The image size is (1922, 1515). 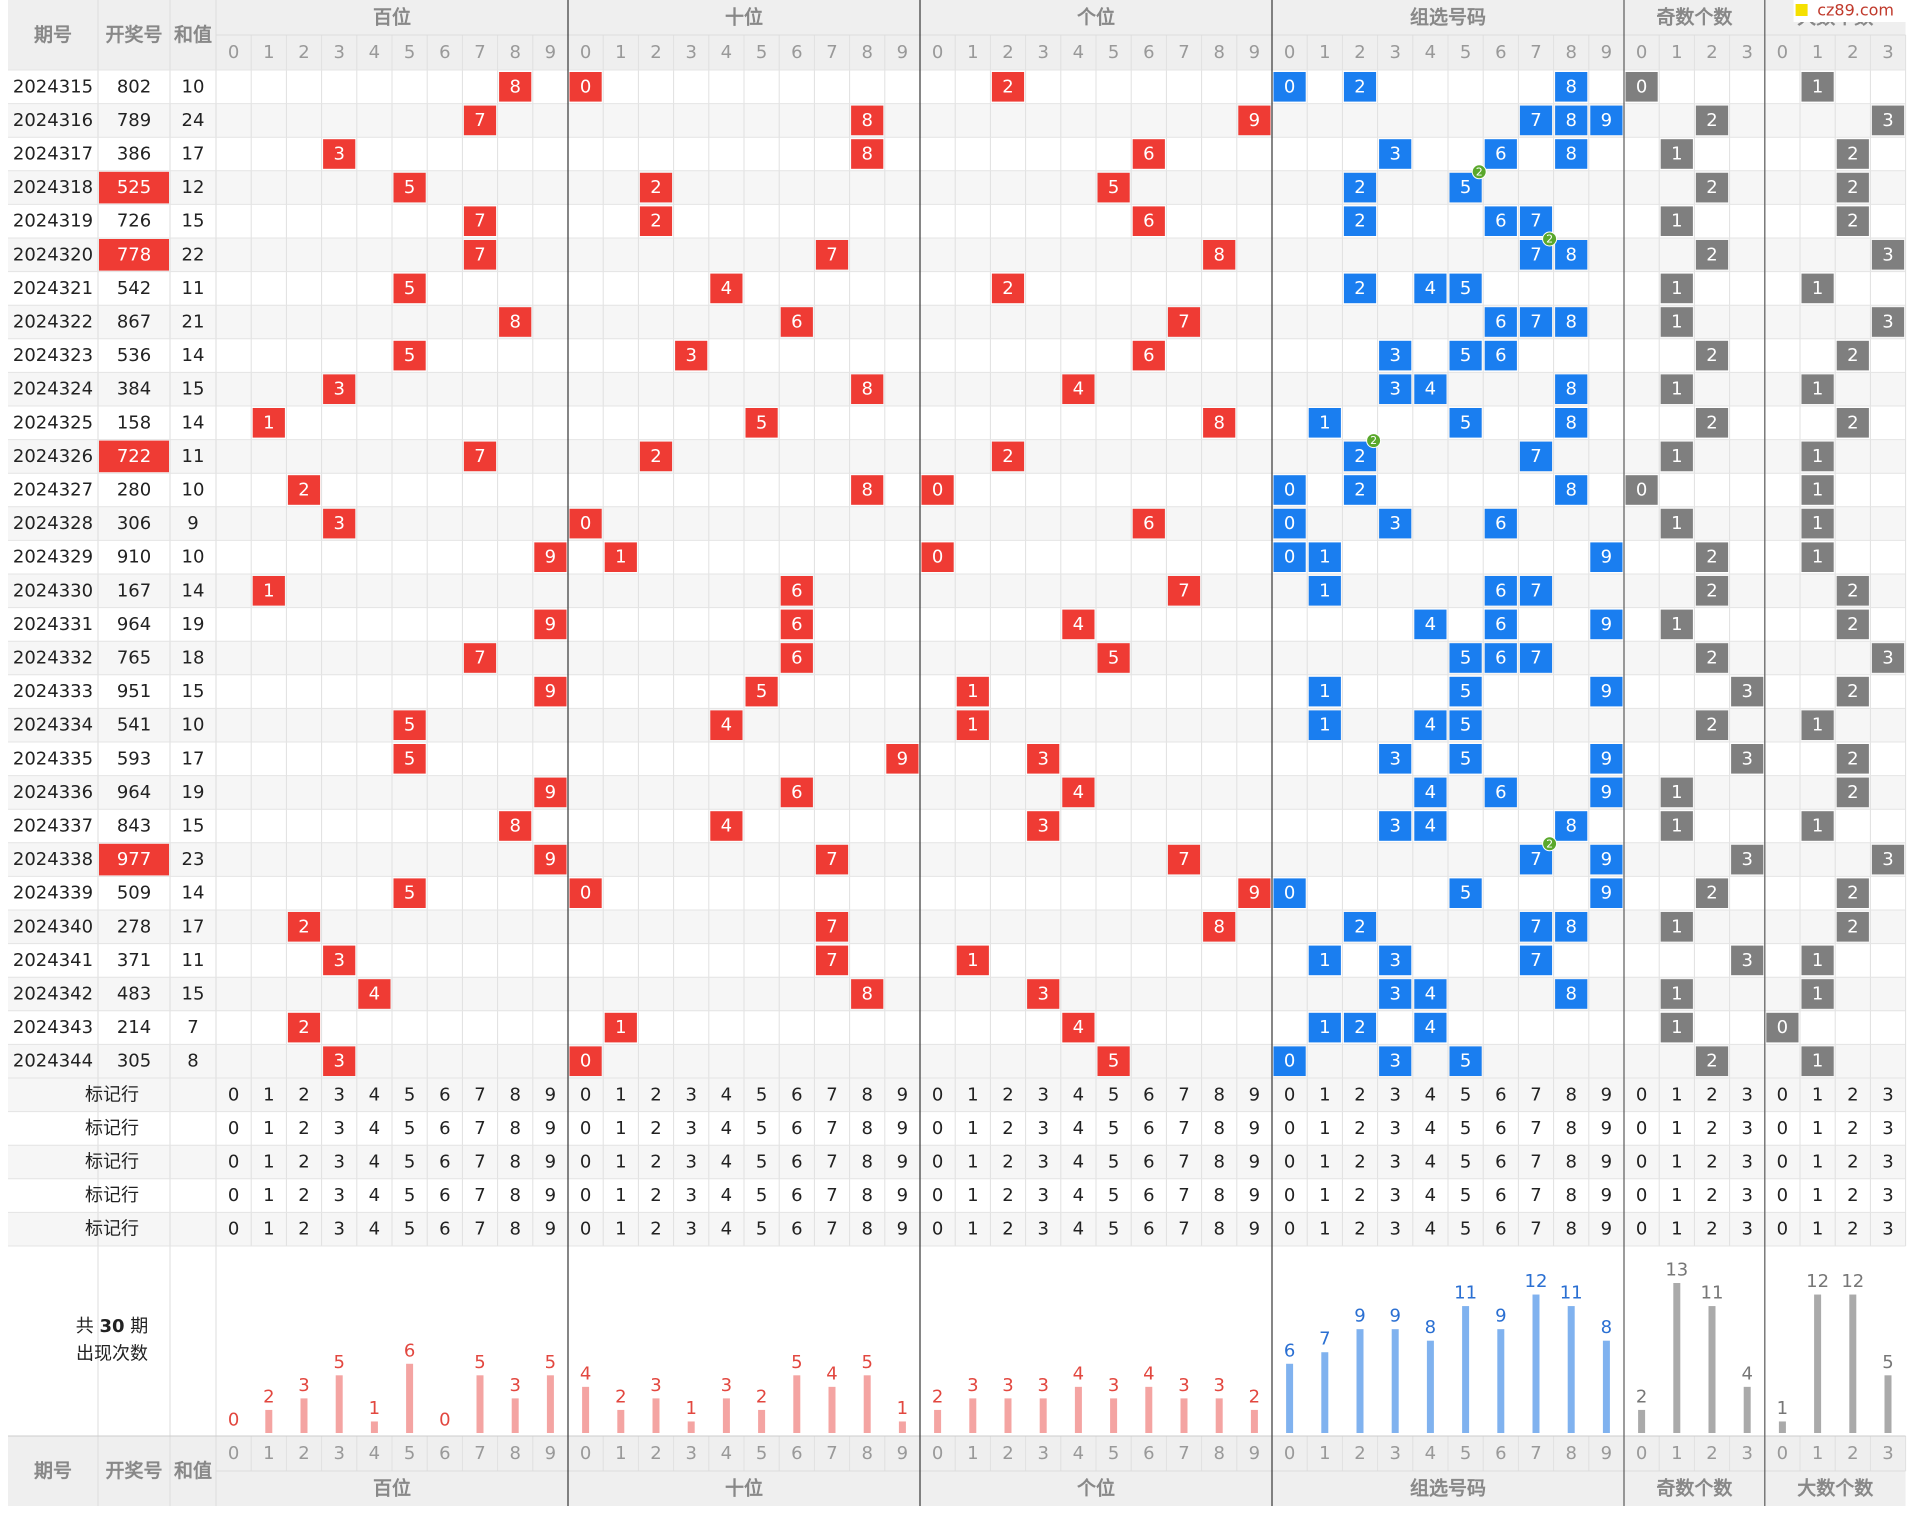 I want to click on marker-digit: 6, so click(x=796, y=1128).